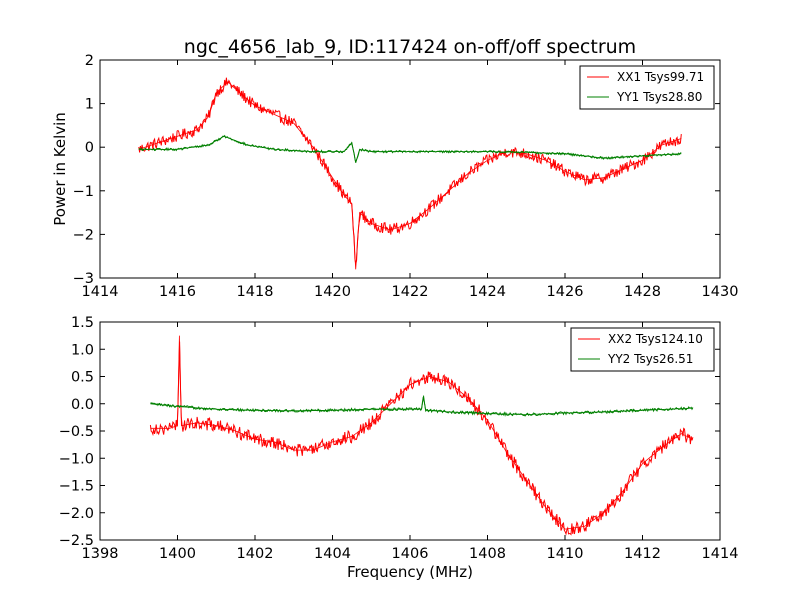 The width and height of the screenshot is (800, 600). What do you see at coordinates (82, 350) in the screenshot?
I see `y-tick-label: 1.0` at bounding box center [82, 350].